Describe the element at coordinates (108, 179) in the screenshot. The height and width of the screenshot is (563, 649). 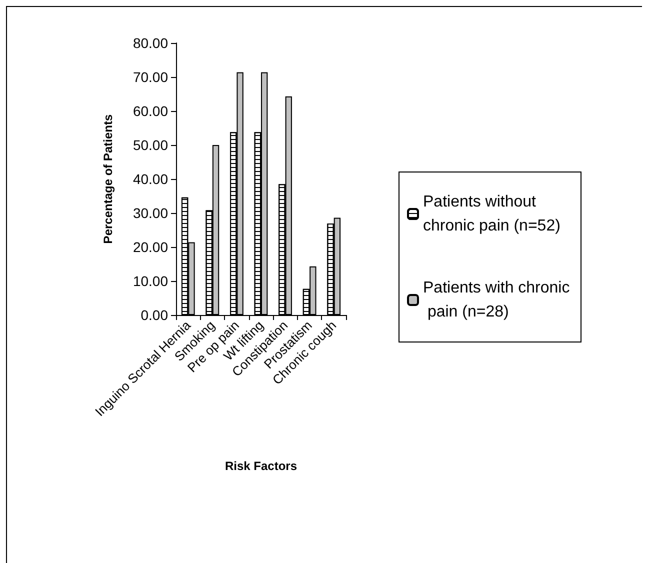
I see `y-axis-title: Percentage of Patients` at that location.